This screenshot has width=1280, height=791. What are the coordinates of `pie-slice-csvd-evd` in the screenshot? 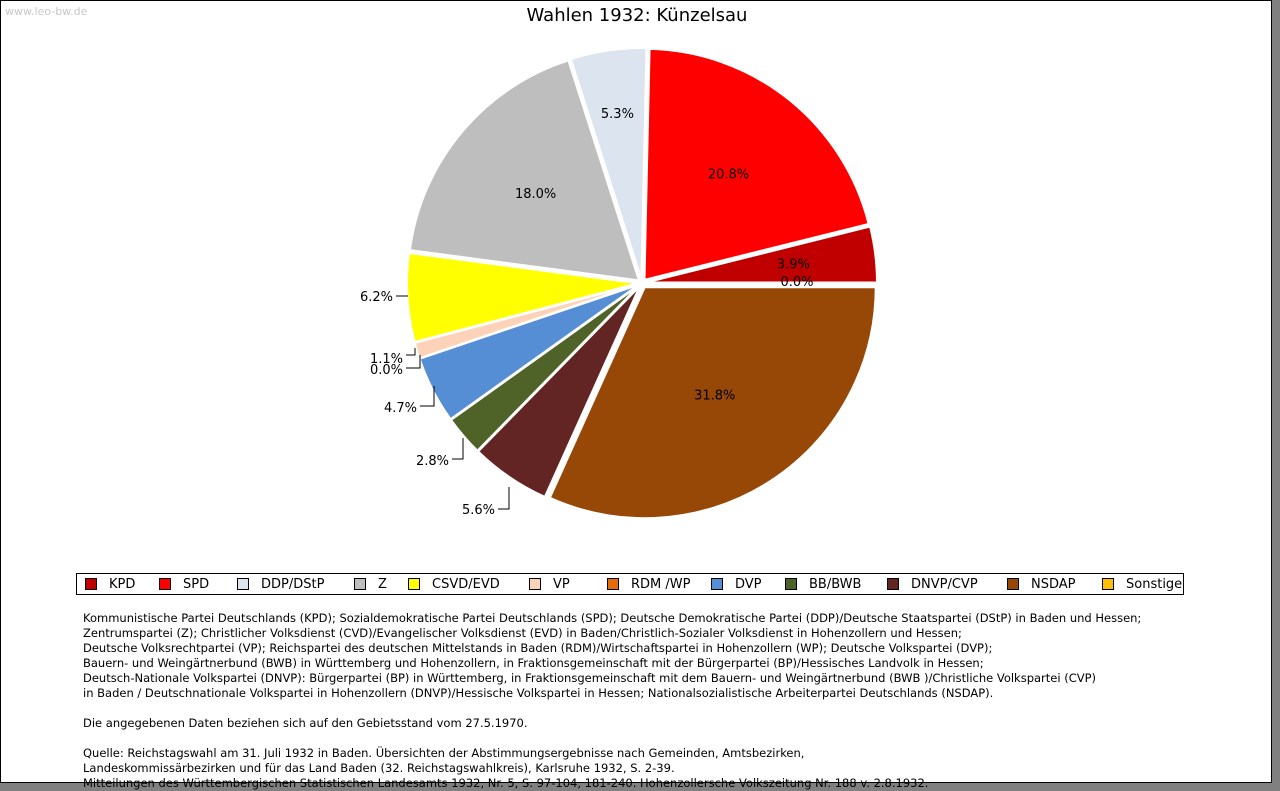 It's located at (522, 297).